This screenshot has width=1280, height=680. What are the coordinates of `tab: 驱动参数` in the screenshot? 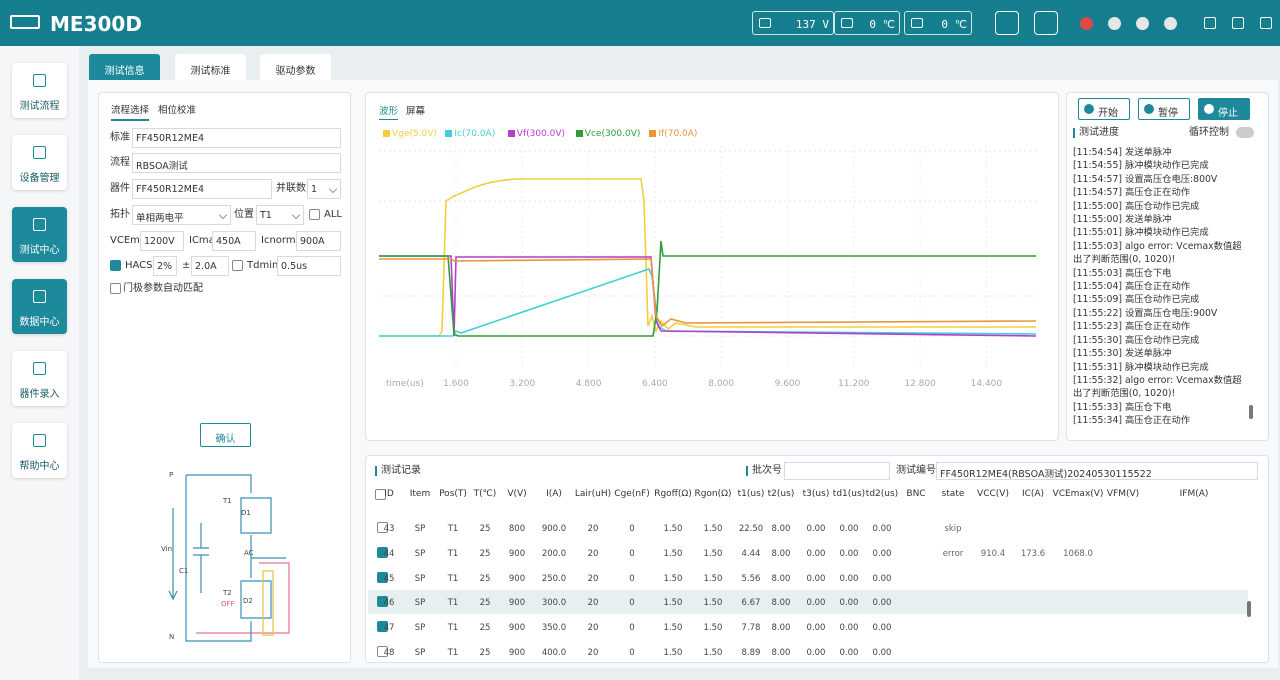 It's located at (295, 67).